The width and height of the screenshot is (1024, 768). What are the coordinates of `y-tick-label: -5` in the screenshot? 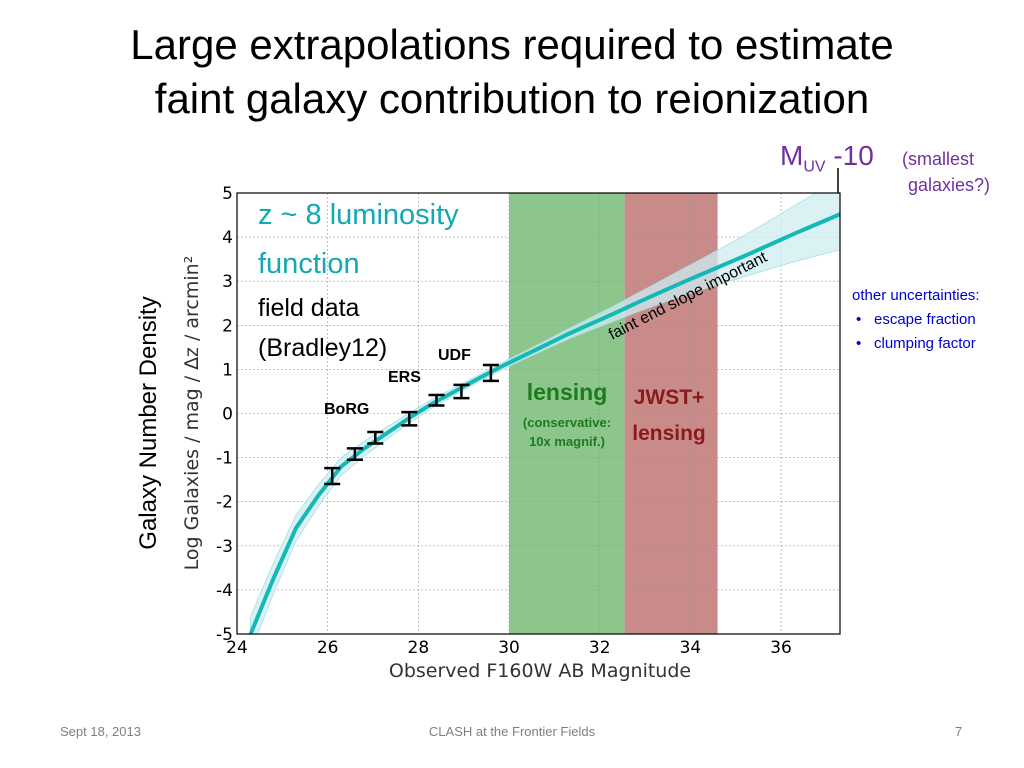 It's located at (224, 635).